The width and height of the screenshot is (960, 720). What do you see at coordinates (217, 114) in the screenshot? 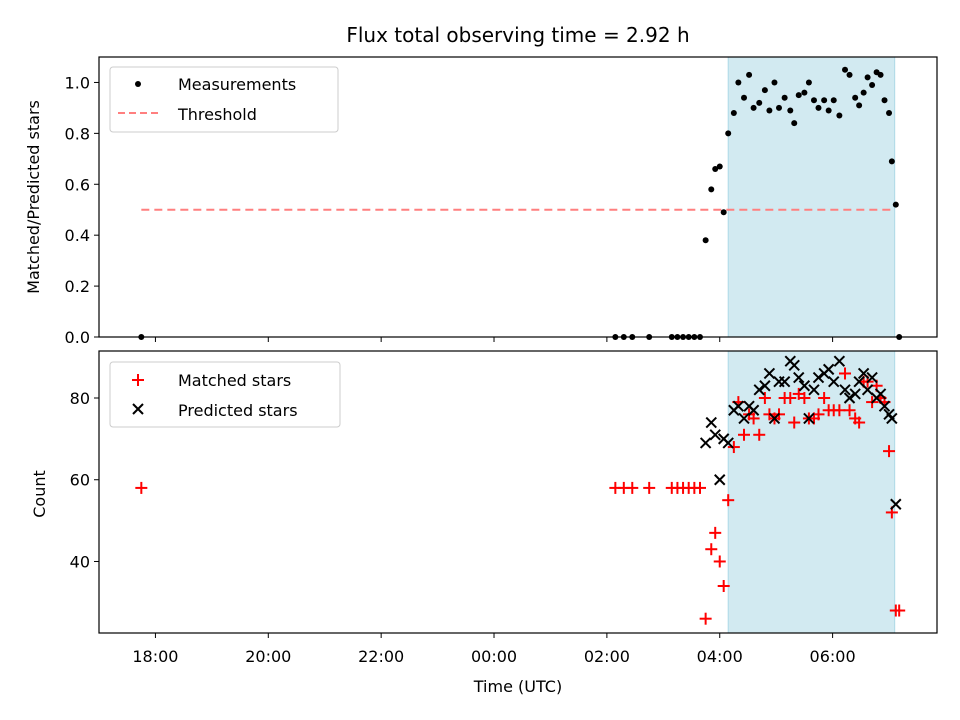
I see `legend-threshold-label: Threshold` at bounding box center [217, 114].